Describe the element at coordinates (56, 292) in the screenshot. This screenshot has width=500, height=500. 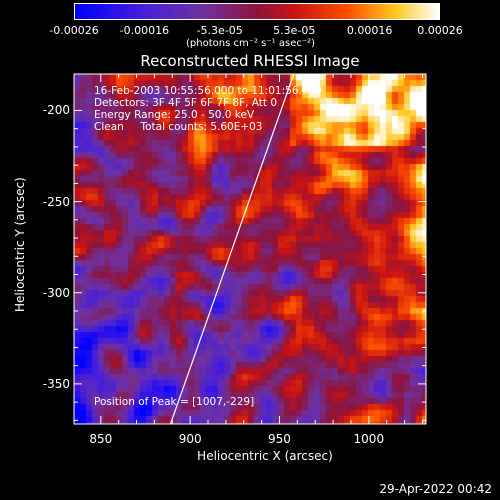
I see `y-tick-label: -300` at that location.